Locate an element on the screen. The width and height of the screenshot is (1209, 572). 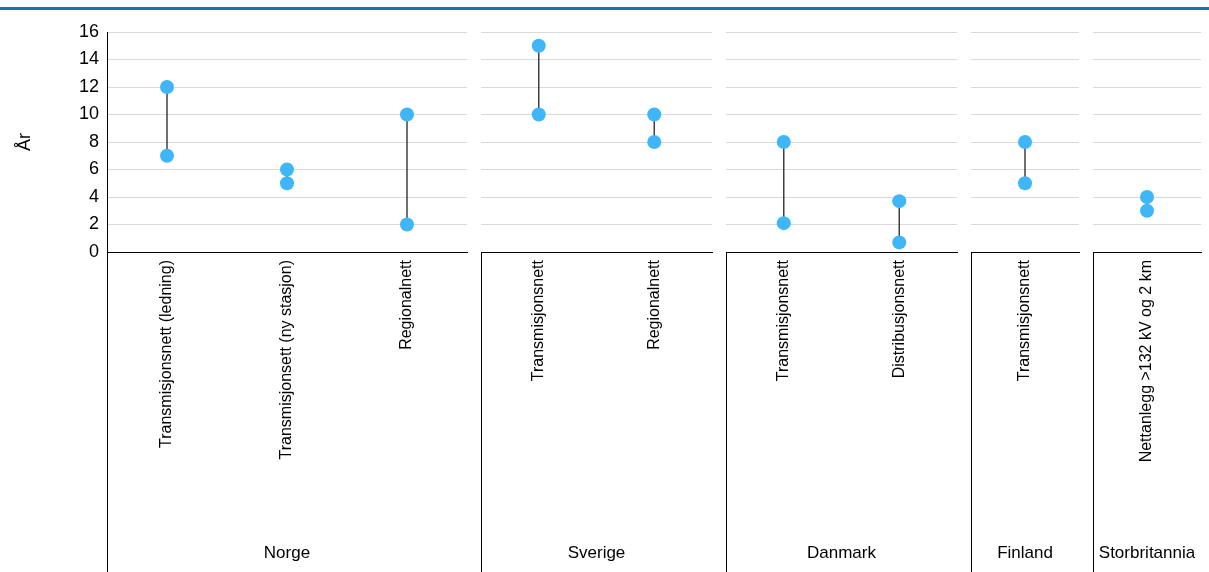
x-axis-title: Finland is located at coordinates (1025, 553).